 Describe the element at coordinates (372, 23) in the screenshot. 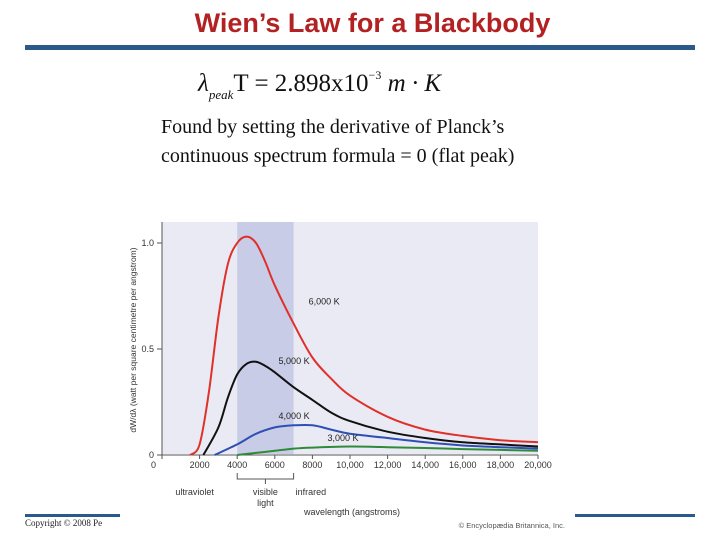

I see `slide-title: Wien’s Law for a Blackbody` at that location.